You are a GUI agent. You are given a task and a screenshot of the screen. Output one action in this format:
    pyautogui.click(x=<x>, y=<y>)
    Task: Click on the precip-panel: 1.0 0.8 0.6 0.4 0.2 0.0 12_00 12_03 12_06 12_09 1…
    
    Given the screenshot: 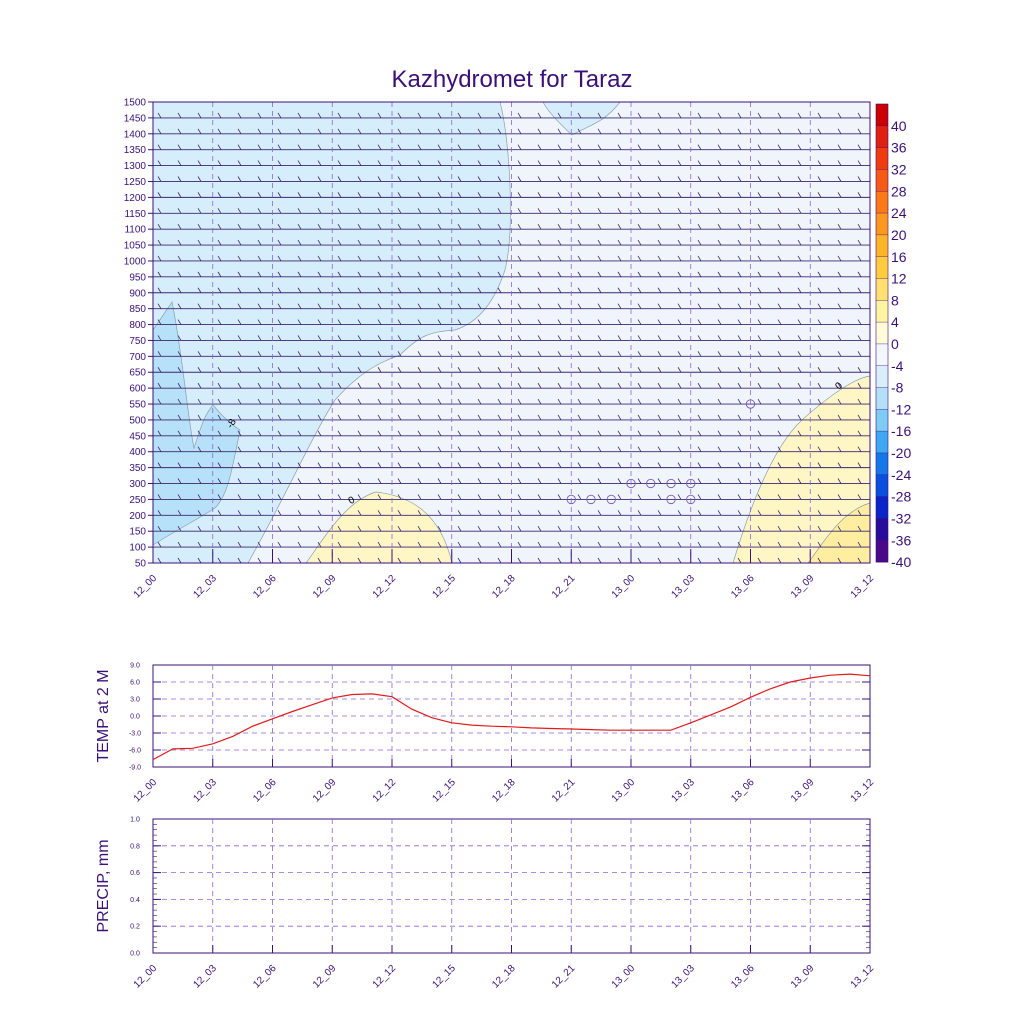 What is the action you would take?
    pyautogui.click(x=485, y=904)
    